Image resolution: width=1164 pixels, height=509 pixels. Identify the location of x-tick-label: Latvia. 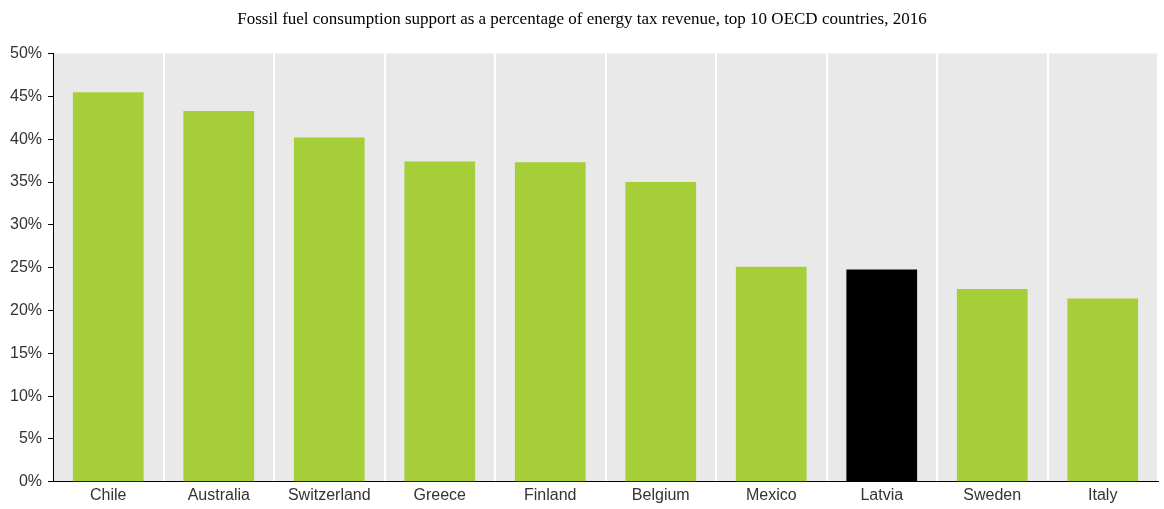
(882, 494).